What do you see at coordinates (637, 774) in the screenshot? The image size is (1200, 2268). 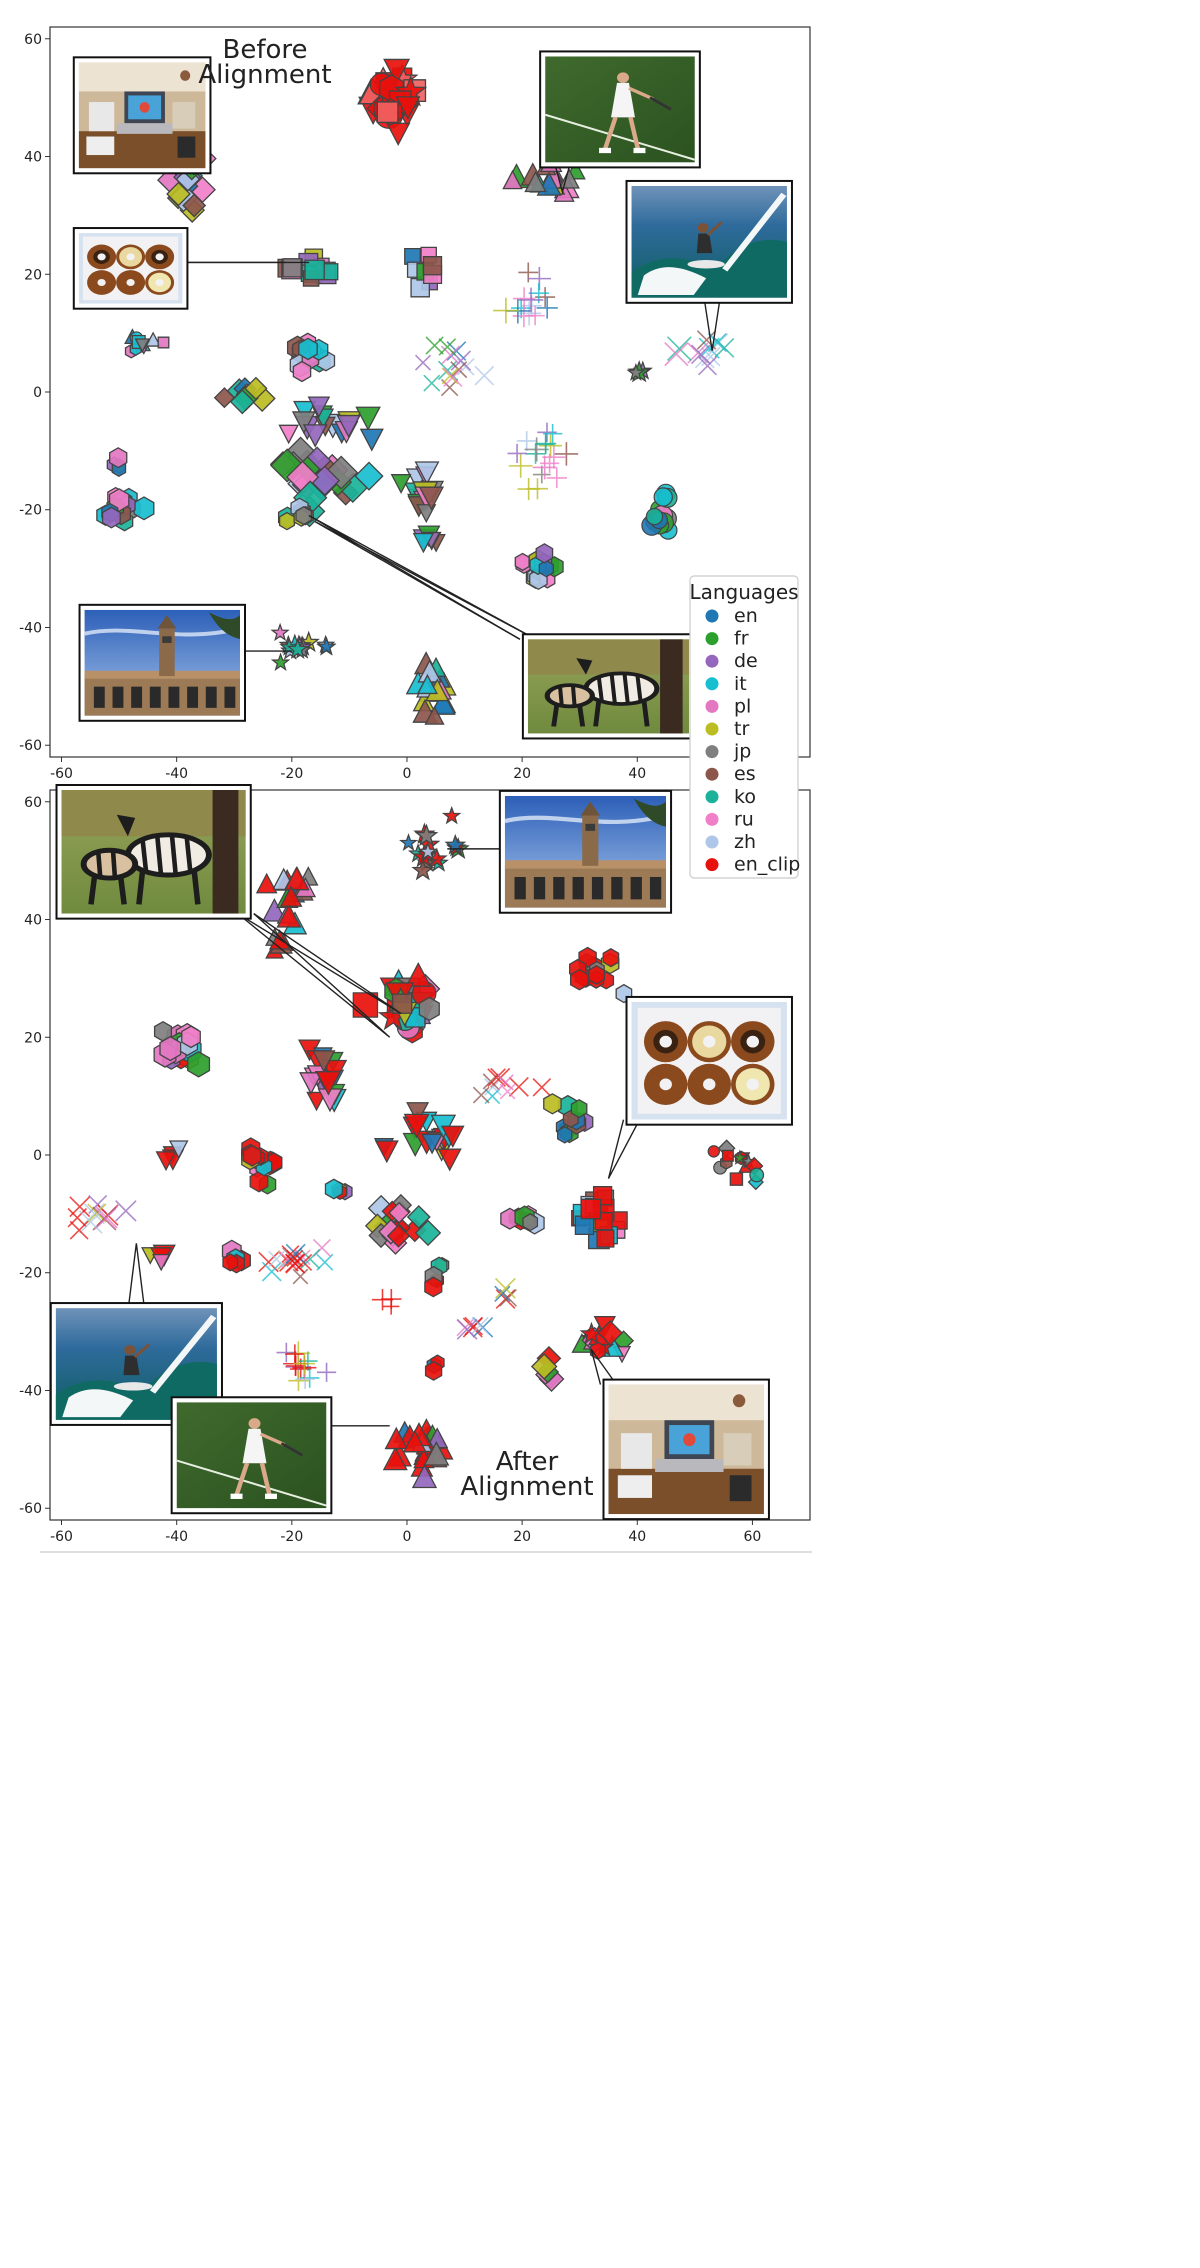 I see `x-tick-label: 40` at bounding box center [637, 774].